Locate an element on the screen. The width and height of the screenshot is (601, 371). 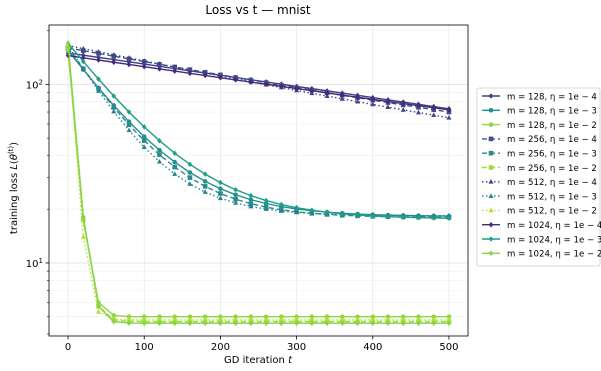
legend-entry: m = 512, η = 1e − 3 is located at coordinates (539, 197).